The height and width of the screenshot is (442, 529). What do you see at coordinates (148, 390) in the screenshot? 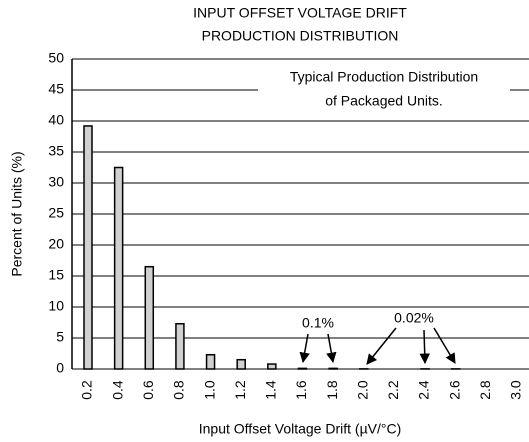
I see `x-tick-label: 0.6` at bounding box center [148, 390].